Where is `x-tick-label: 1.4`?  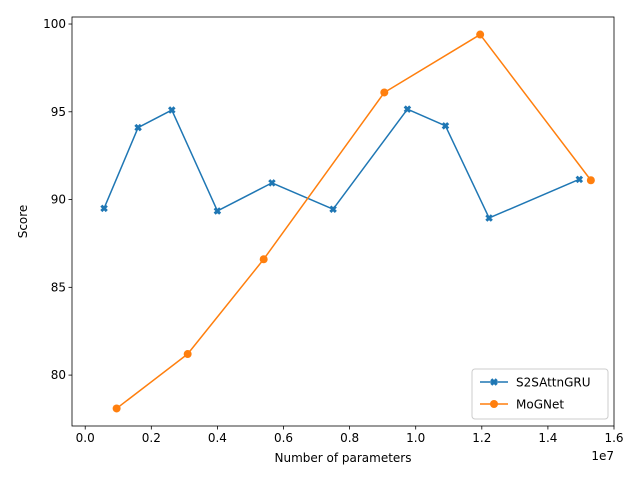
x-tick-label: 1.4 is located at coordinates (547, 438).